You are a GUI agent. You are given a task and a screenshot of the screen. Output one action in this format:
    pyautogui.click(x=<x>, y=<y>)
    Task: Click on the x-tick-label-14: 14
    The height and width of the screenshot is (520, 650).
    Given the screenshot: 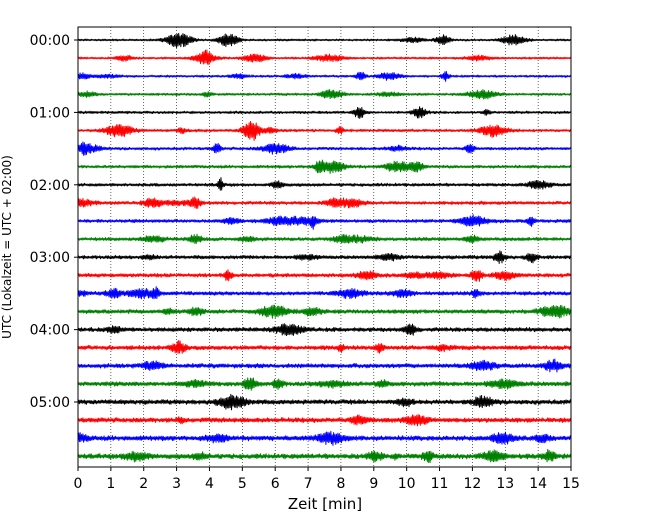 What is the action you would take?
    pyautogui.click(x=538, y=484)
    